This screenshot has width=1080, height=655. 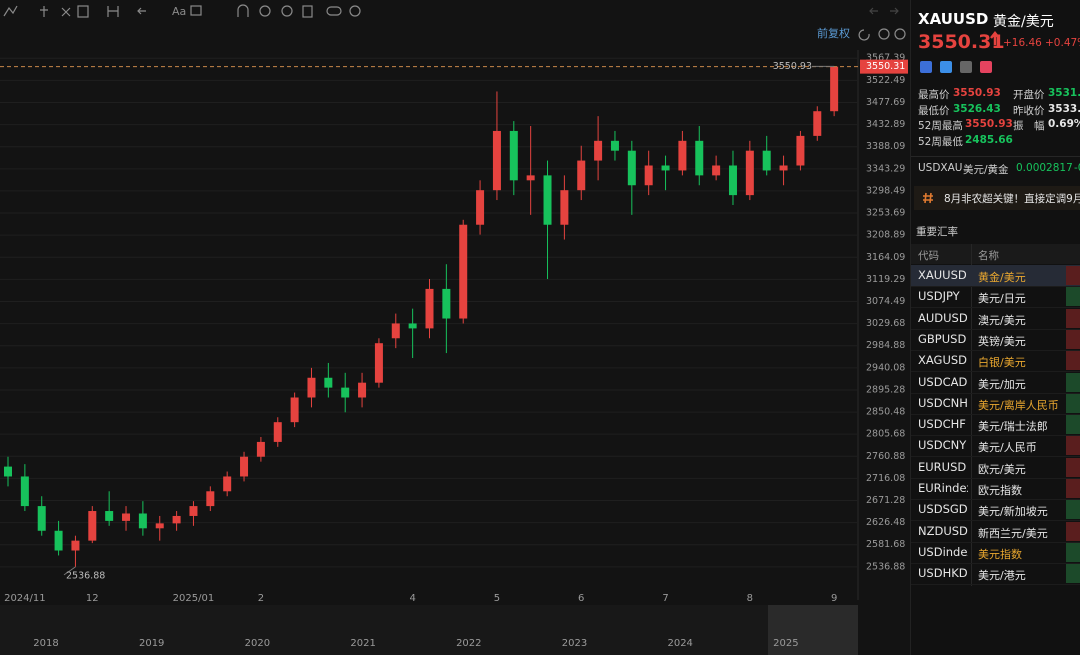 What do you see at coordinates (179, 11) in the screenshot?
I see `tool-text: Aa` at bounding box center [179, 11].